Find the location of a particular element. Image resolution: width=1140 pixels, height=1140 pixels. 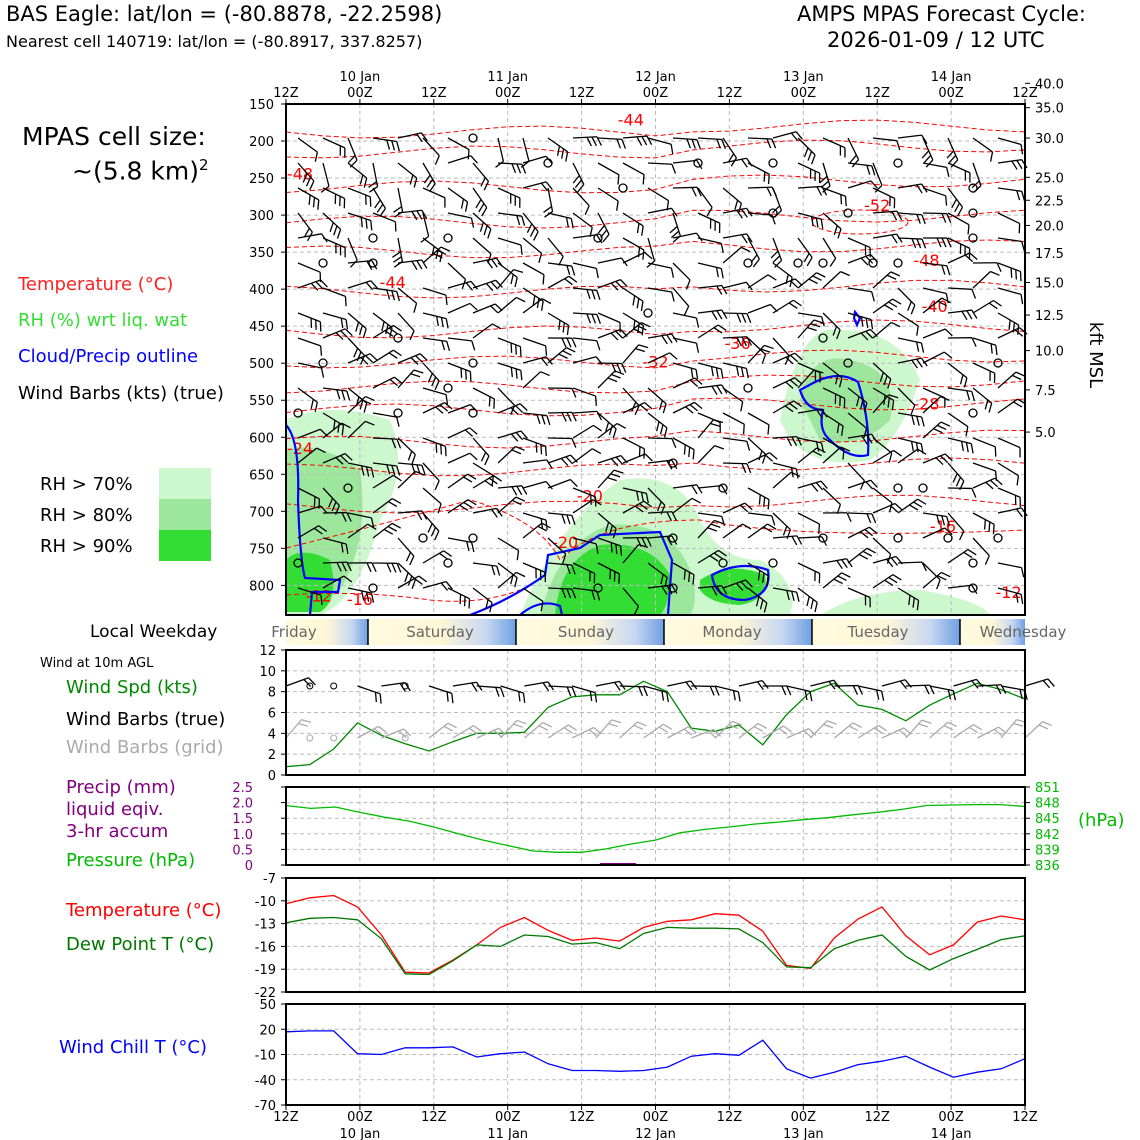

top-time-tick: 00Z is located at coordinates (804, 93).